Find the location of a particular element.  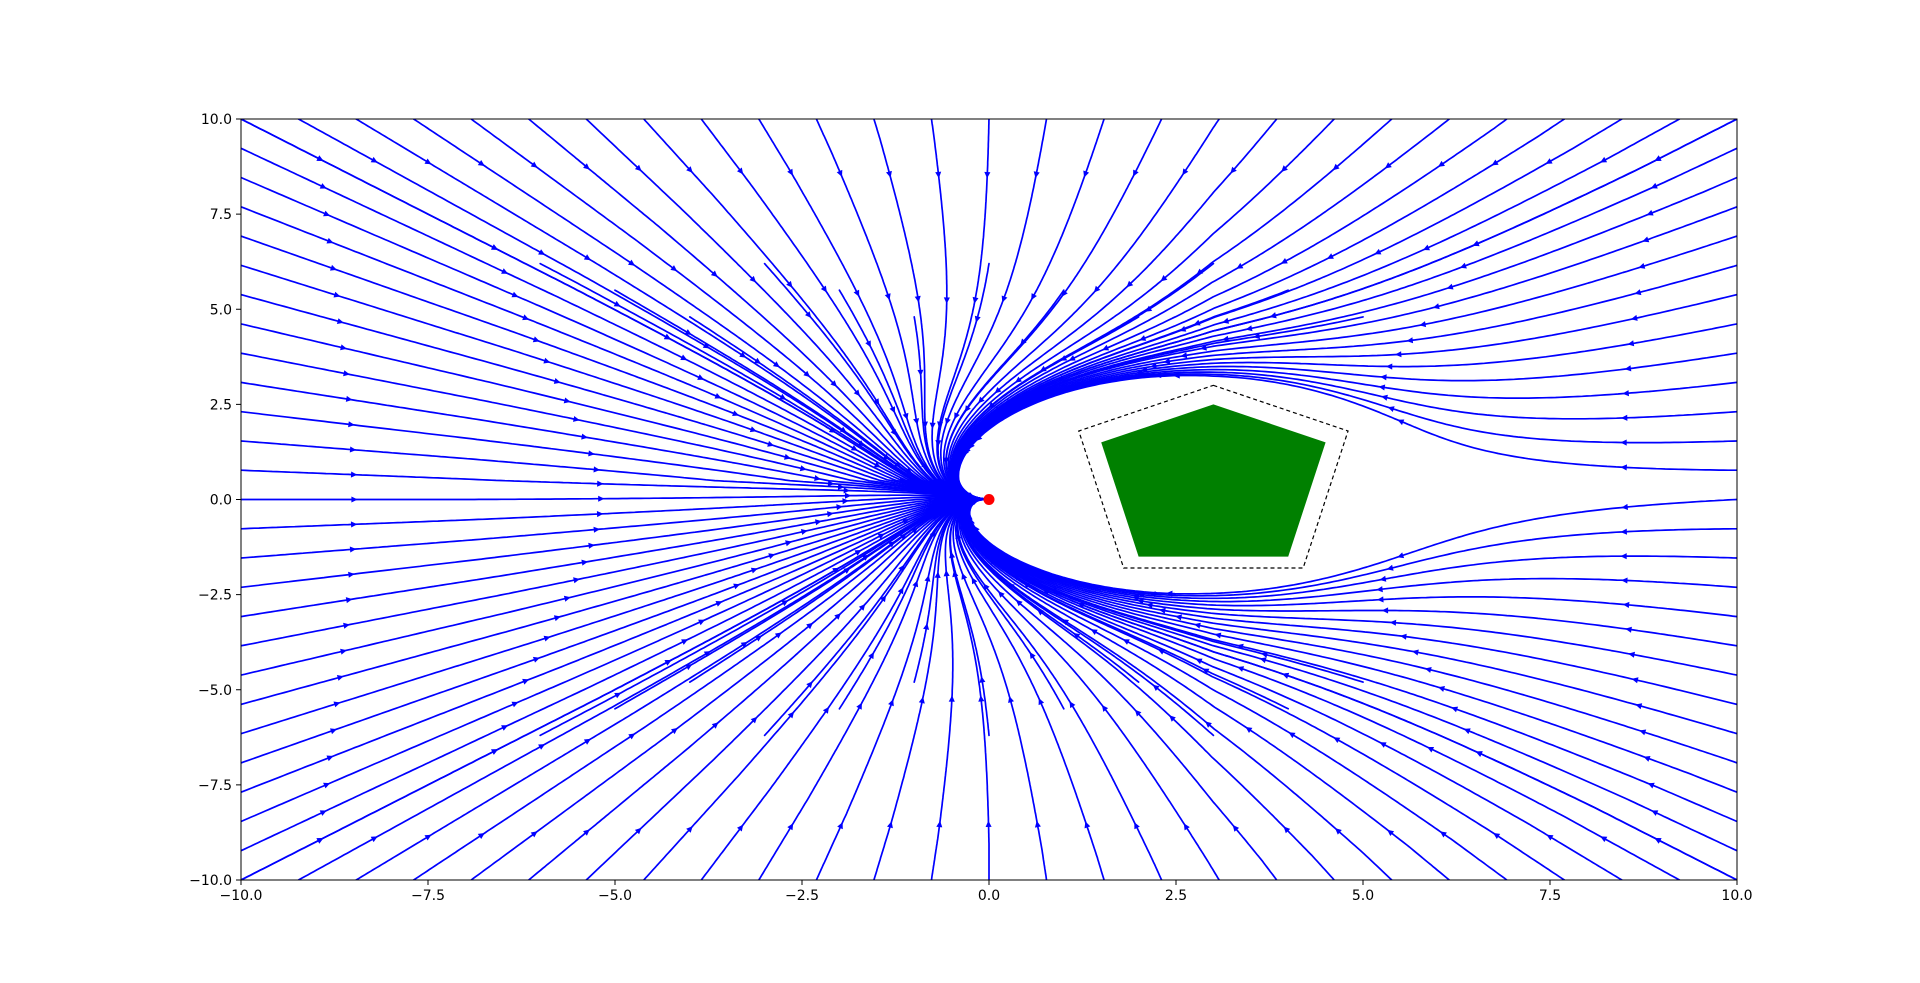

x-tick-label: −5.0 is located at coordinates (615, 896).